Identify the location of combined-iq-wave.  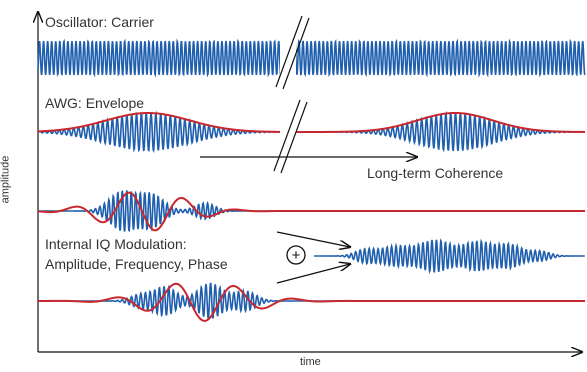
(449, 256).